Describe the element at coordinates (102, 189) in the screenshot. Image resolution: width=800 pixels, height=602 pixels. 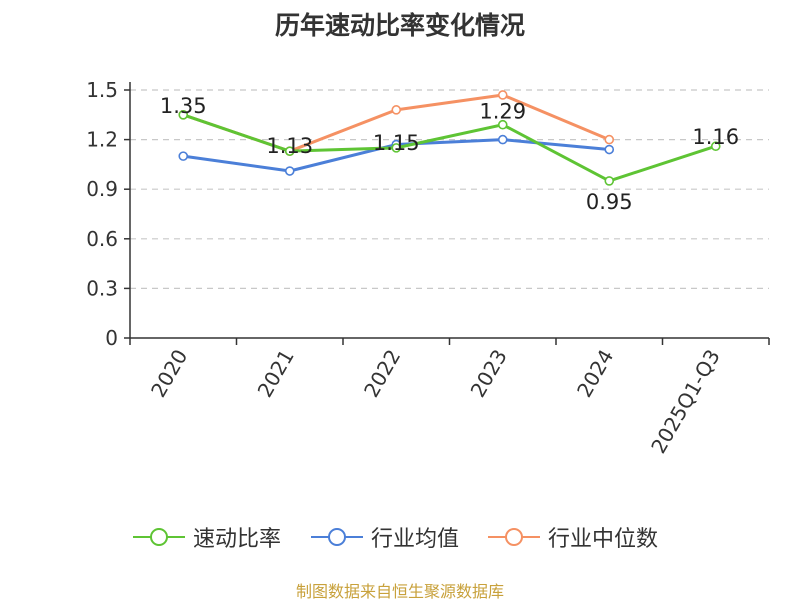
I see `y-tick-label: 0.9` at that location.